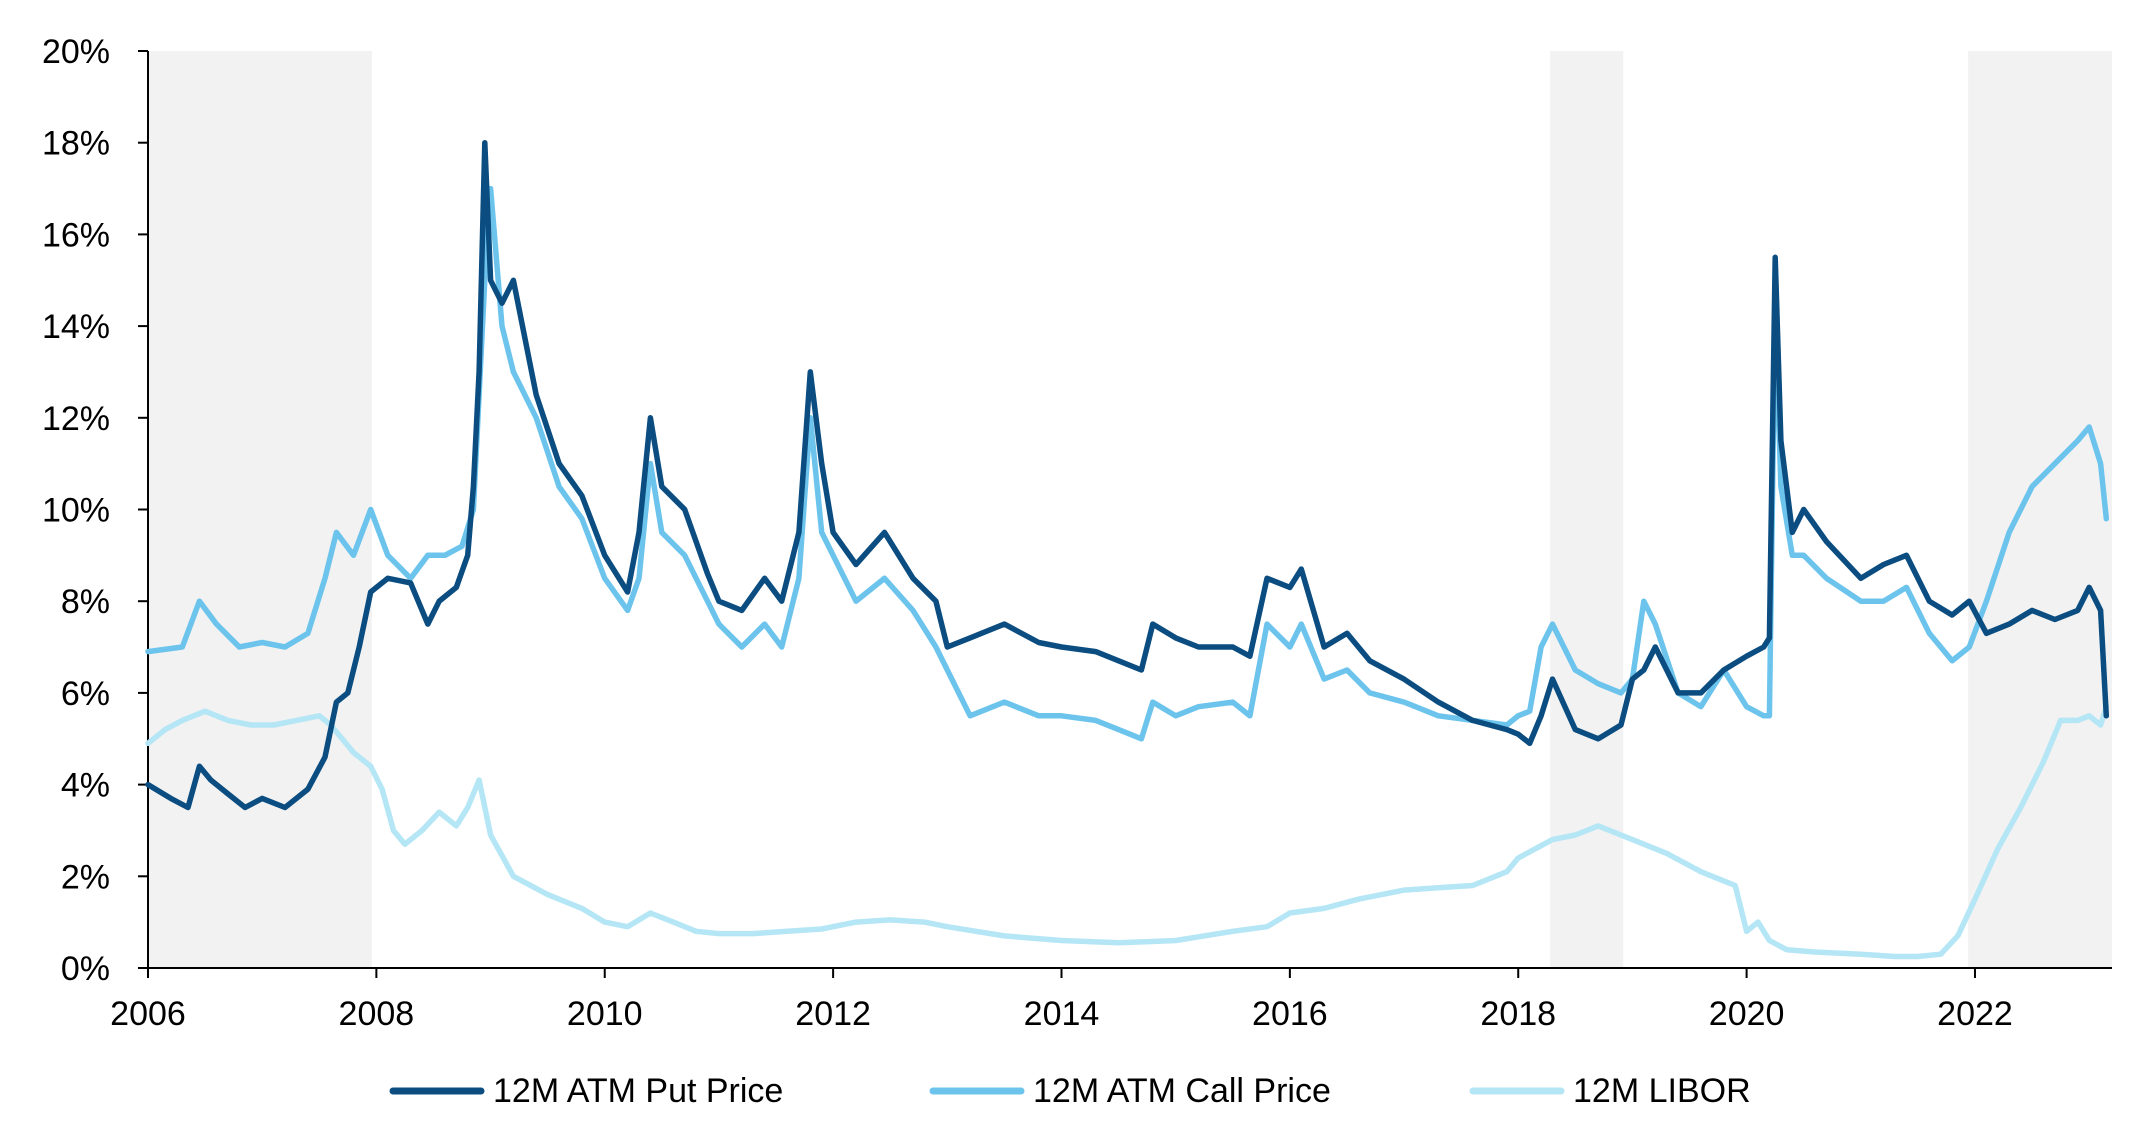  Describe the element at coordinates (1662, 1091) in the screenshot. I see `legend-label: 12M LIBOR` at that location.